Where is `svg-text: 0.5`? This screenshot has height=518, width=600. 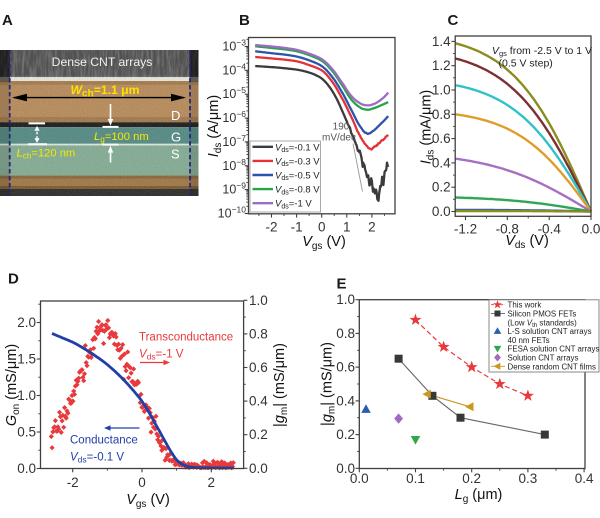
svg-text: 0.5 is located at coordinates (26, 432).